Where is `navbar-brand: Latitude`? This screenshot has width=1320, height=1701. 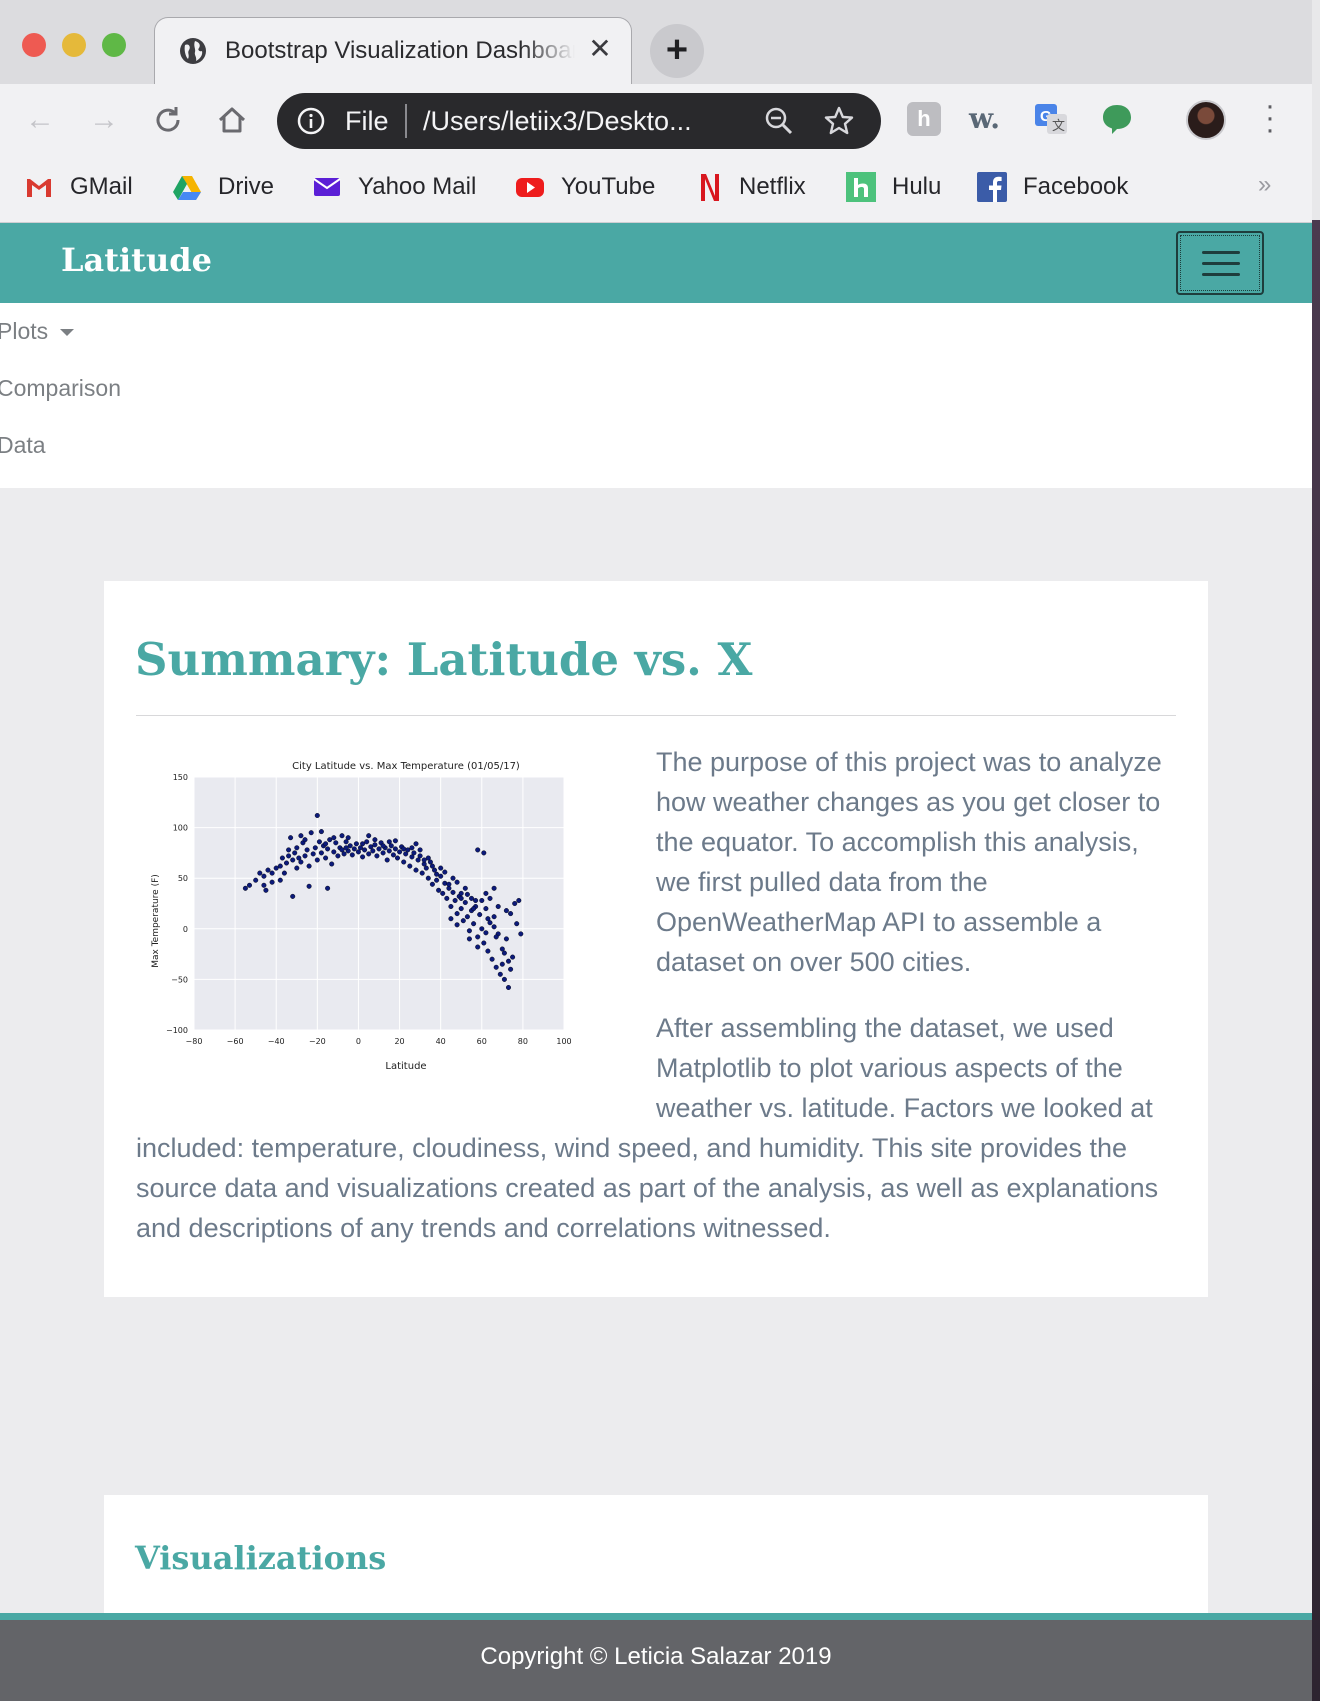
navbar-brand: Latitude is located at coordinates (136, 260).